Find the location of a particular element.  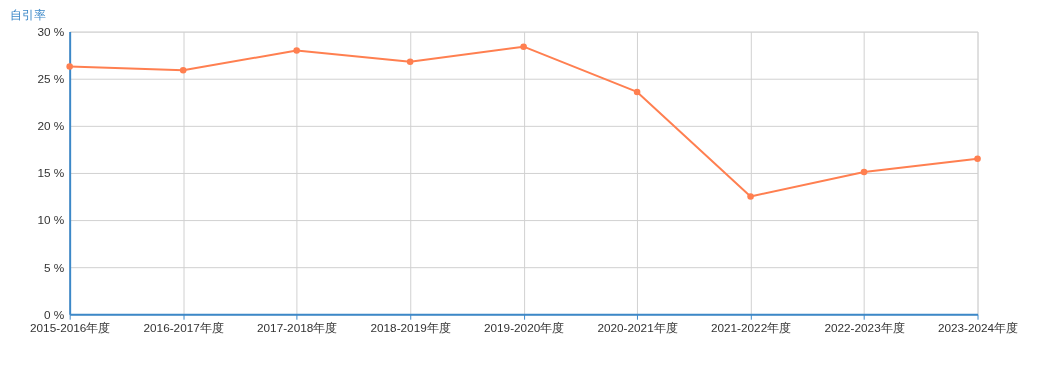

y-tick-label: 0 % is located at coordinates (54, 314).